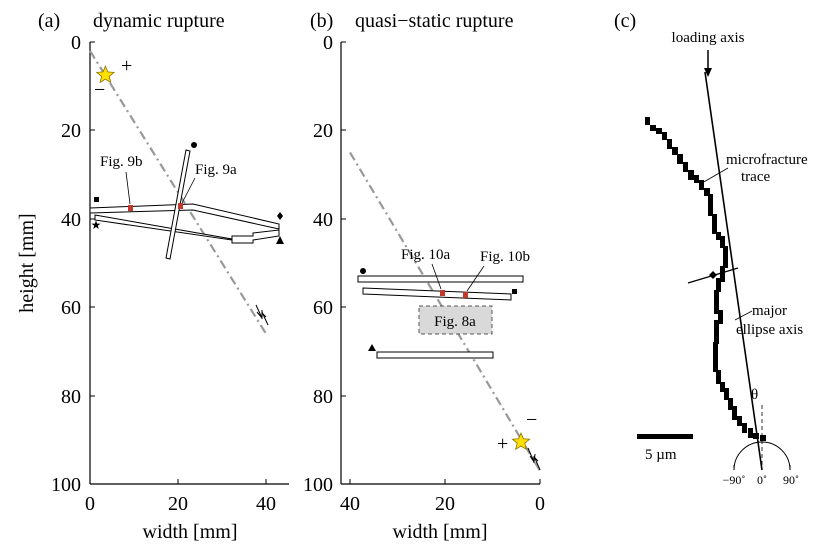  Describe the element at coordinates (754, 395) in the screenshot. I see `theta-label: θ` at that location.